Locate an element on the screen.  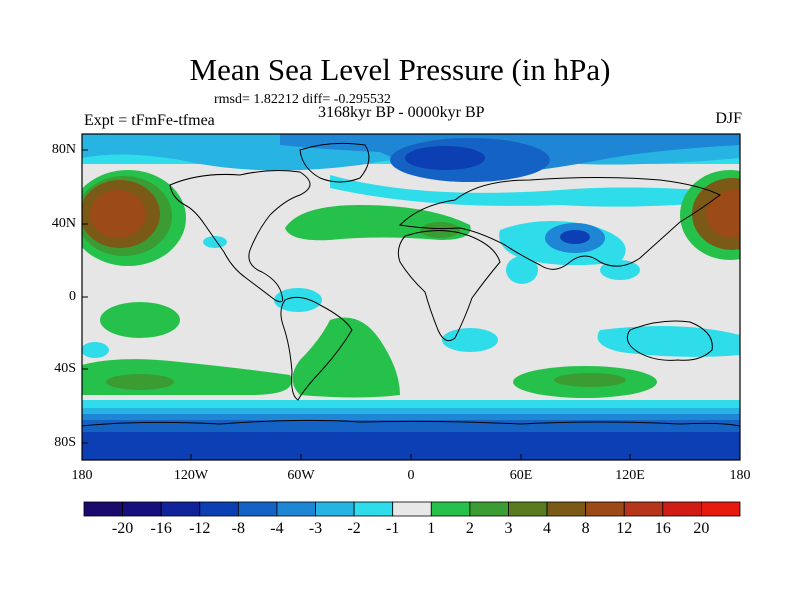
colorbar-label: -4 is located at coordinates (277, 528).